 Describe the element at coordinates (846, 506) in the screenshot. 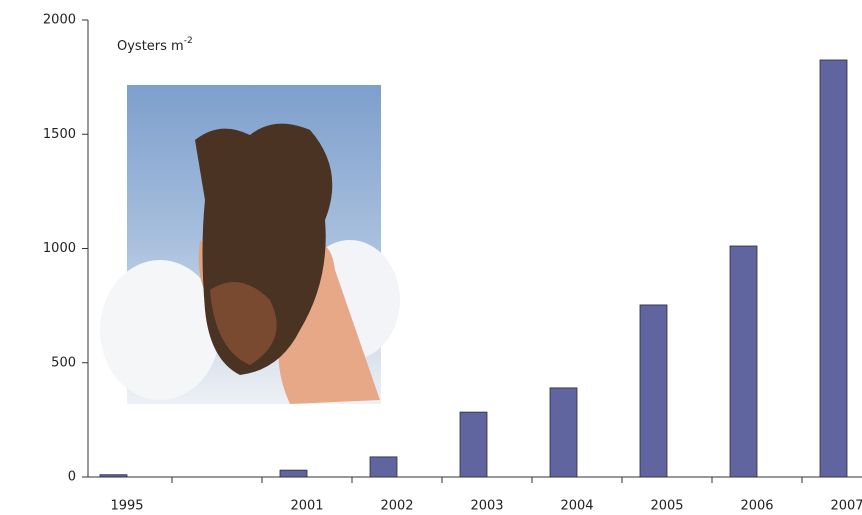

I see `x-tick-label: 2007` at that location.